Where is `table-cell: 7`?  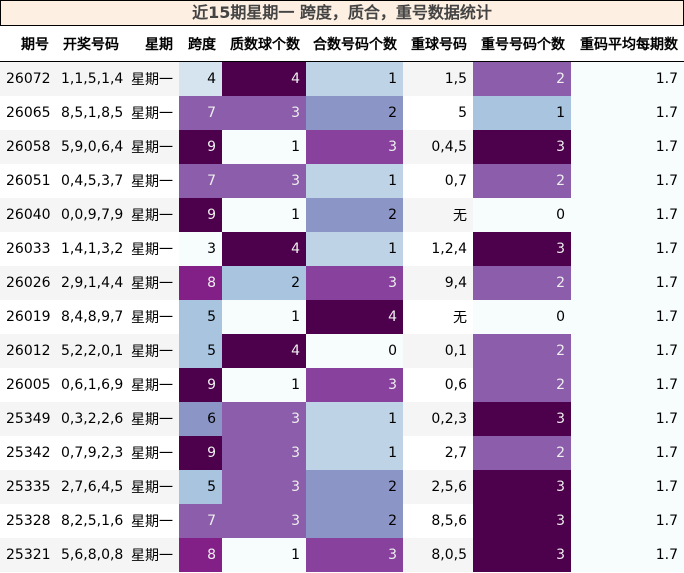
table-cell: 7 is located at coordinates (200, 521).